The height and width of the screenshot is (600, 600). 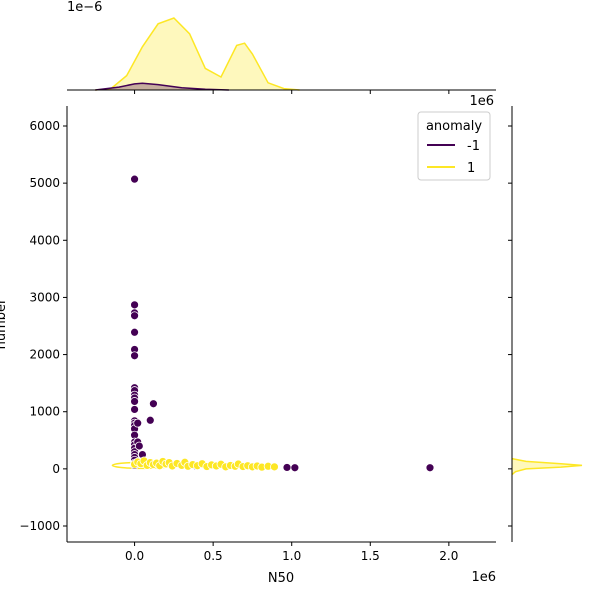 What do you see at coordinates (84, 7) in the screenshot?
I see `marginal-x-offset-text: 1e−6` at bounding box center [84, 7].